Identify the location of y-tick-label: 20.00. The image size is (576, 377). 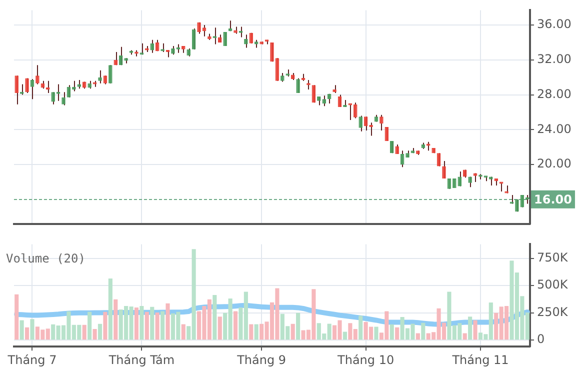
(554, 163).